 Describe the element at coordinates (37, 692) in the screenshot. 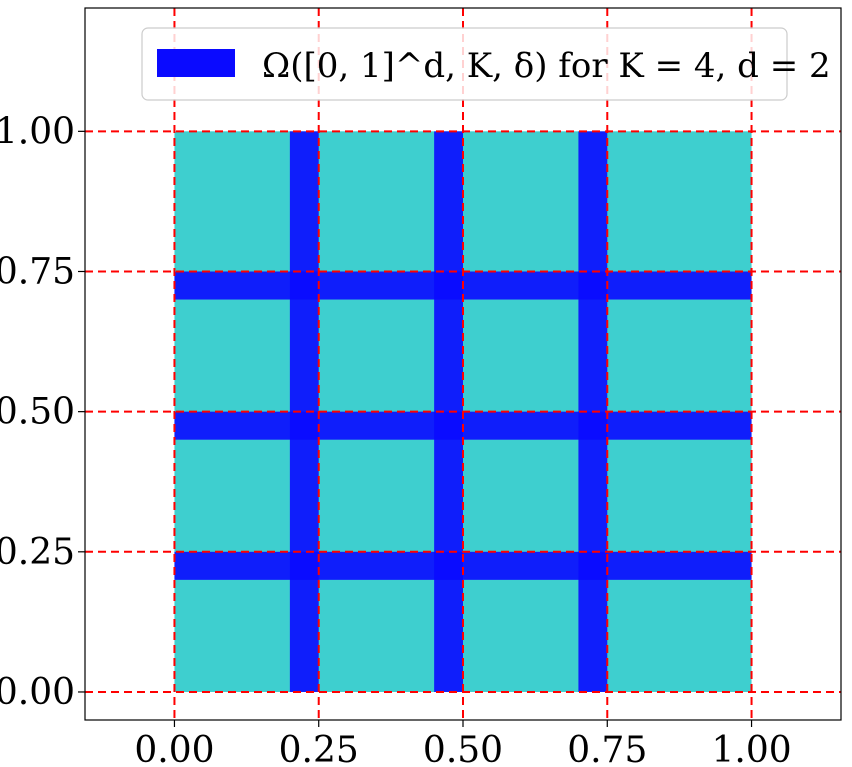

I see `y-tick-label: 0.00` at that location.